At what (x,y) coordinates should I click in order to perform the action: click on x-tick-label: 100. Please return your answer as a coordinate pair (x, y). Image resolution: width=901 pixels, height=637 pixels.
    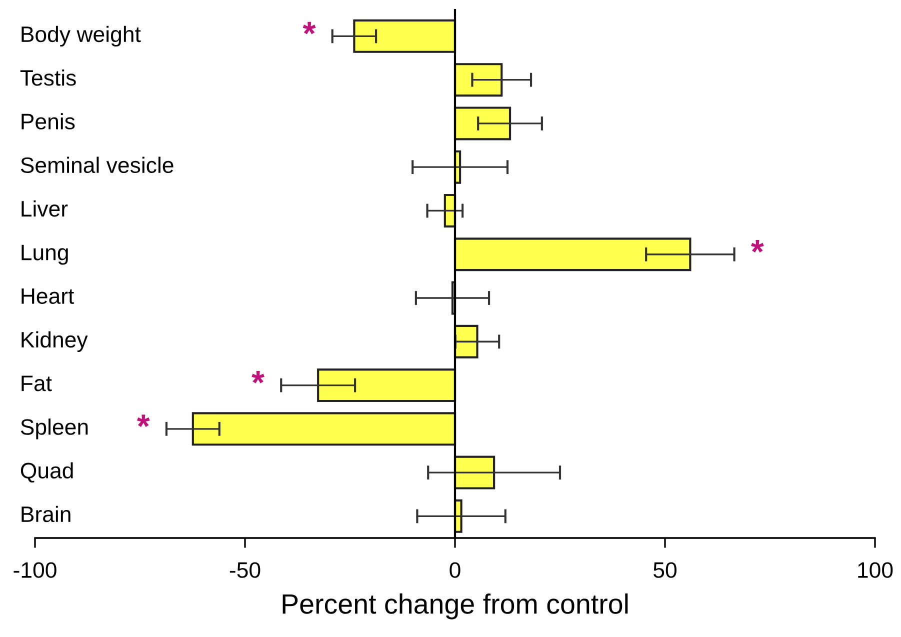
    Looking at the image, I should click on (875, 570).